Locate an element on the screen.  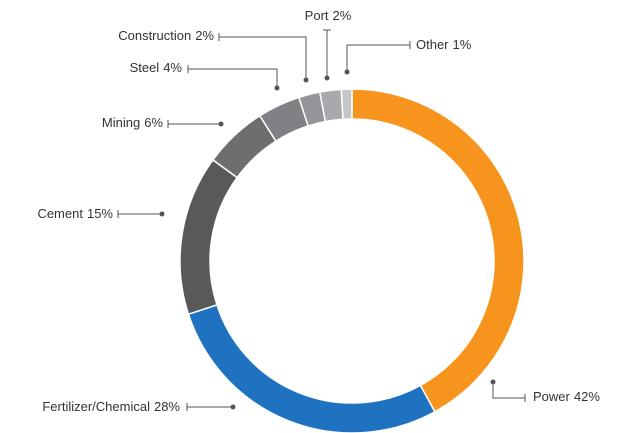
category-name: Power is located at coordinates (552, 396).